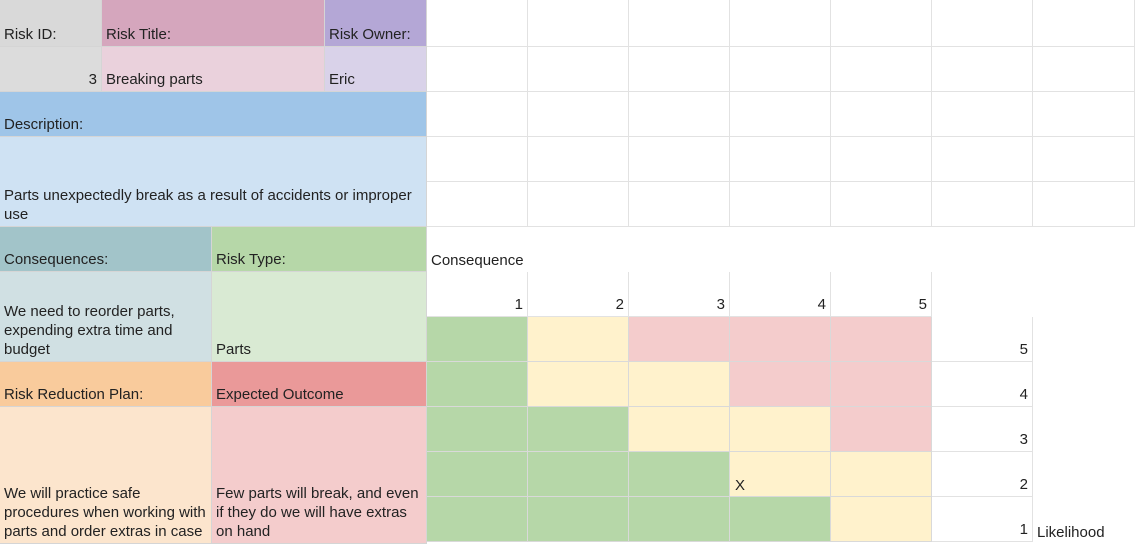  Describe the element at coordinates (376, 23) in the screenshot. I see `risk-owner-label: Risk Owner:` at that location.